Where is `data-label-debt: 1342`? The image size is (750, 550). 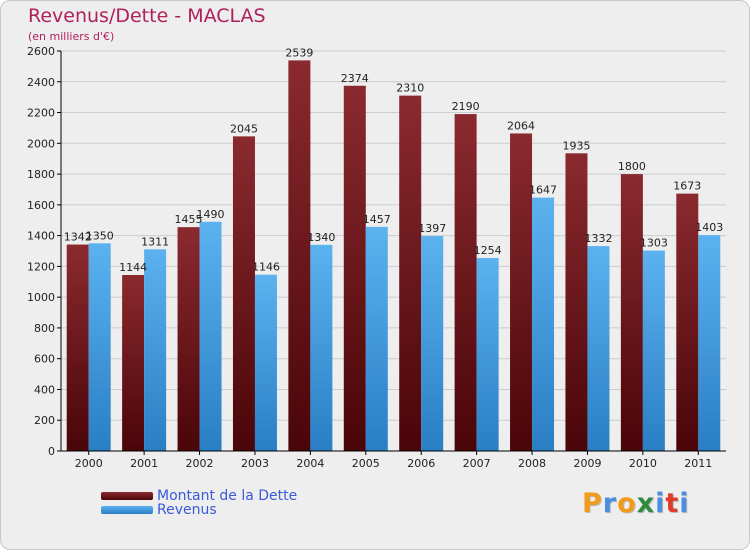 data-label-debt: 1342 is located at coordinates (78, 237).